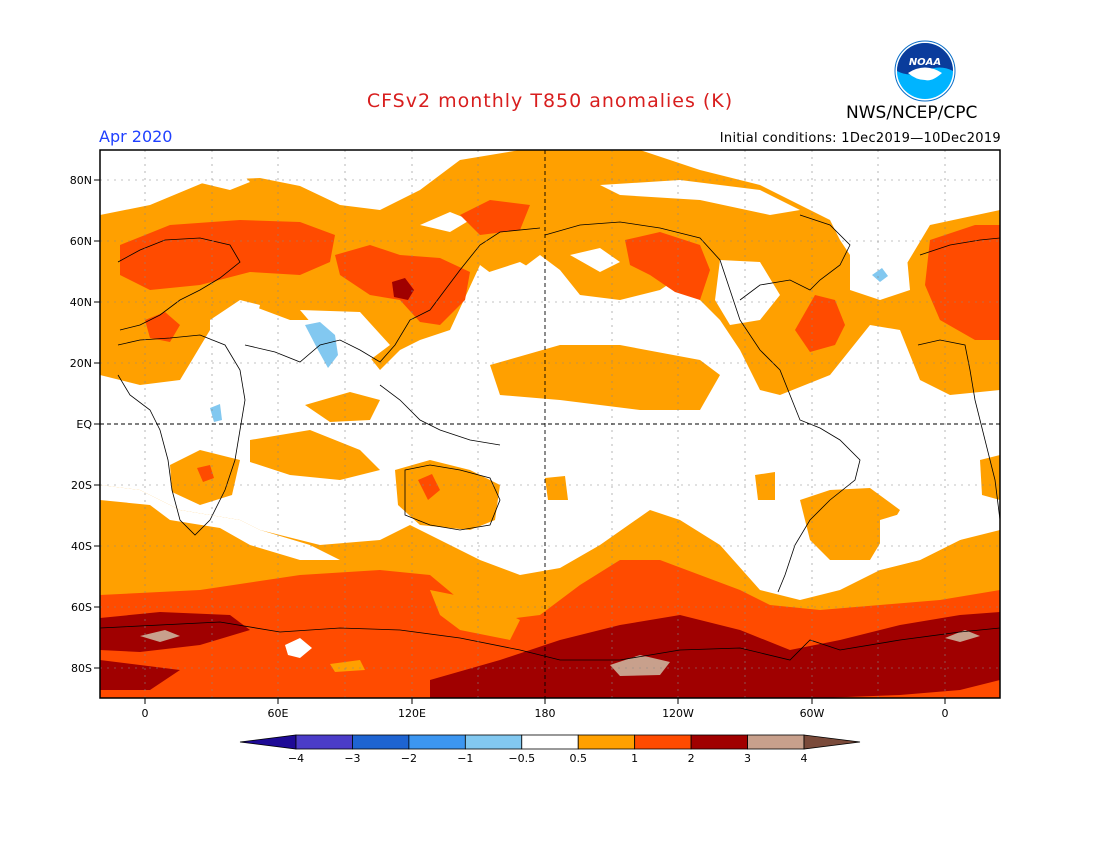 This screenshot has height=850, width=1100. I want to click on anomaly-region-europe-russia, so click(227, 255).